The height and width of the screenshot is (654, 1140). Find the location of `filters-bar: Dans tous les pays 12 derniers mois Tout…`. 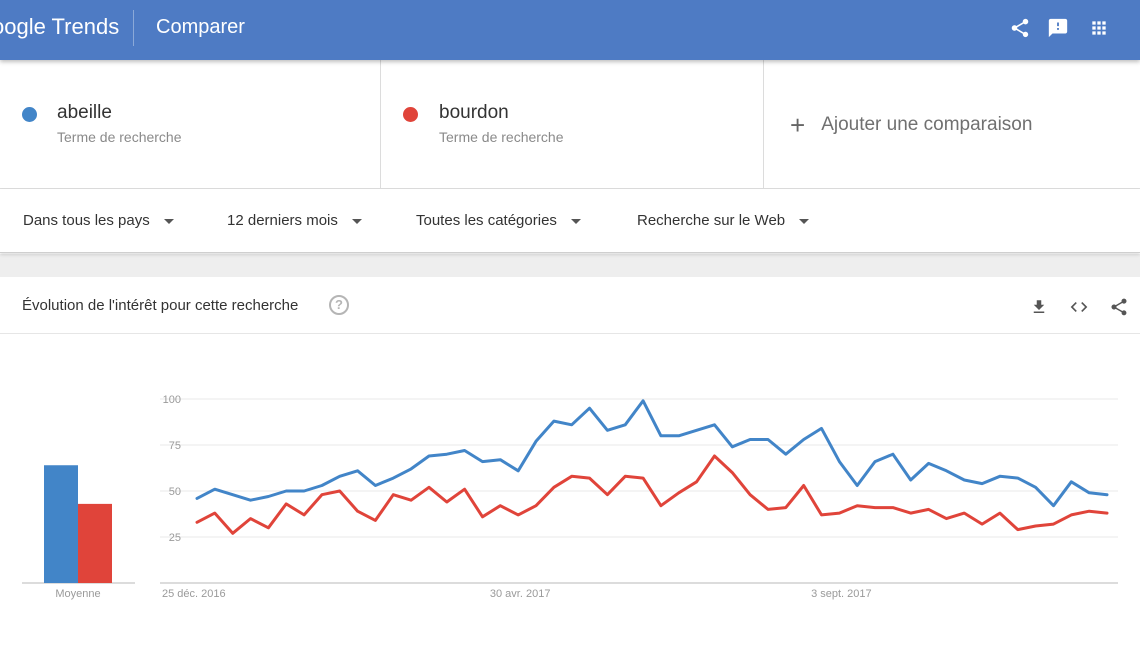

filters-bar: Dans tous les pays 12 derniers mois Tout… is located at coordinates (570, 221).